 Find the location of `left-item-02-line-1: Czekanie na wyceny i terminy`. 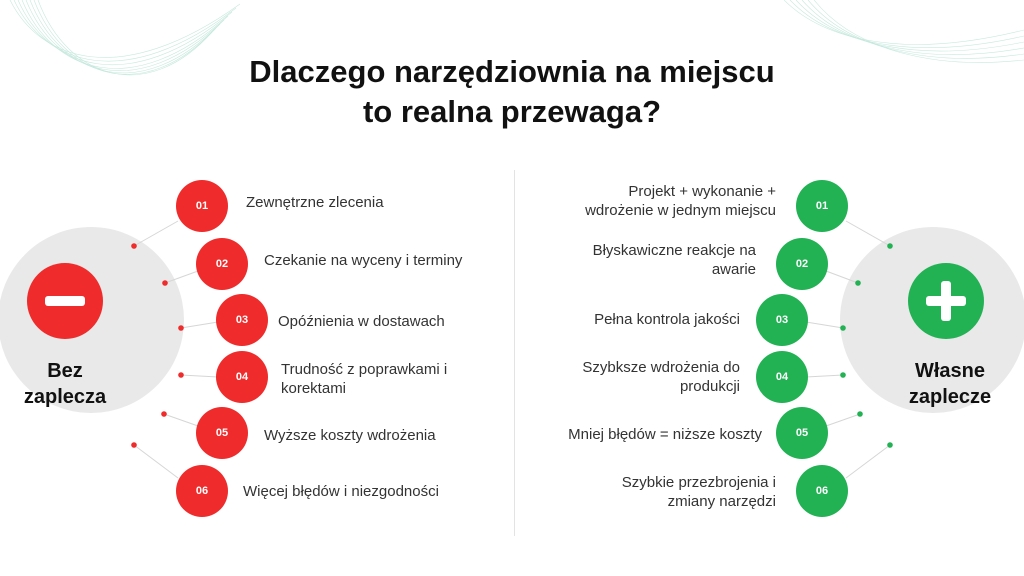

left-item-02-line-1: Czekanie na wyceny i terminy is located at coordinates (363, 260).